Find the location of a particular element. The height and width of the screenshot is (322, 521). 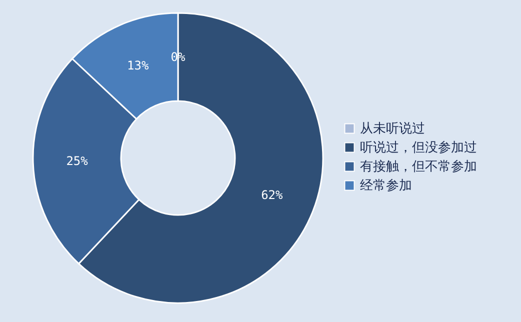

legend-label: 听说过，但没参加过 is located at coordinates (418, 148).